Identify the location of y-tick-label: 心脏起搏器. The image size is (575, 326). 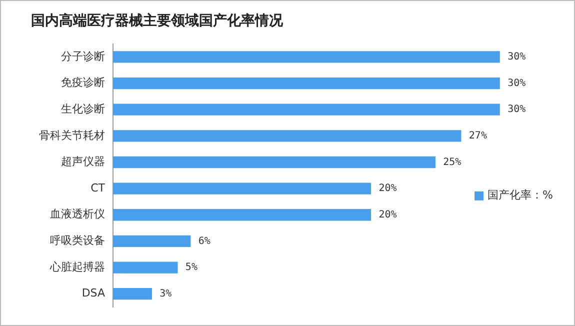
(77, 267).